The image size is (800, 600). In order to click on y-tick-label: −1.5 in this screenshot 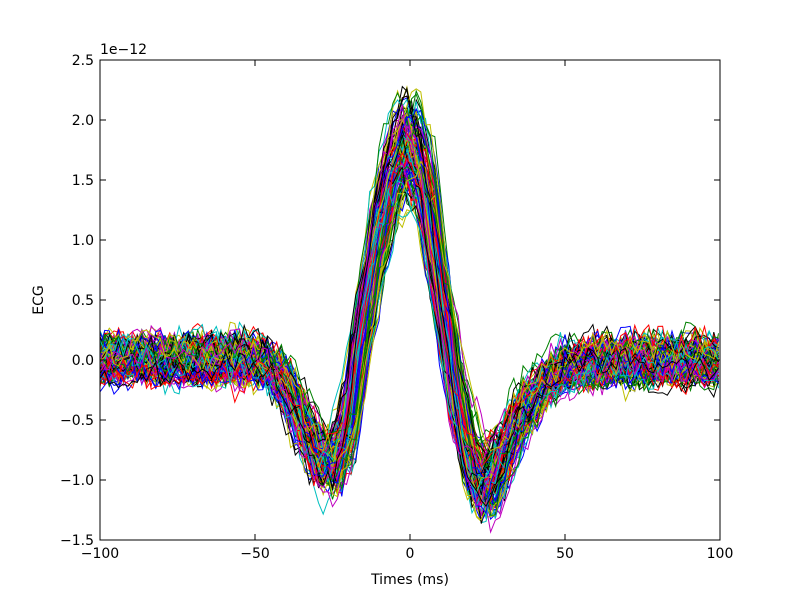, I will do `click(77, 541)`.